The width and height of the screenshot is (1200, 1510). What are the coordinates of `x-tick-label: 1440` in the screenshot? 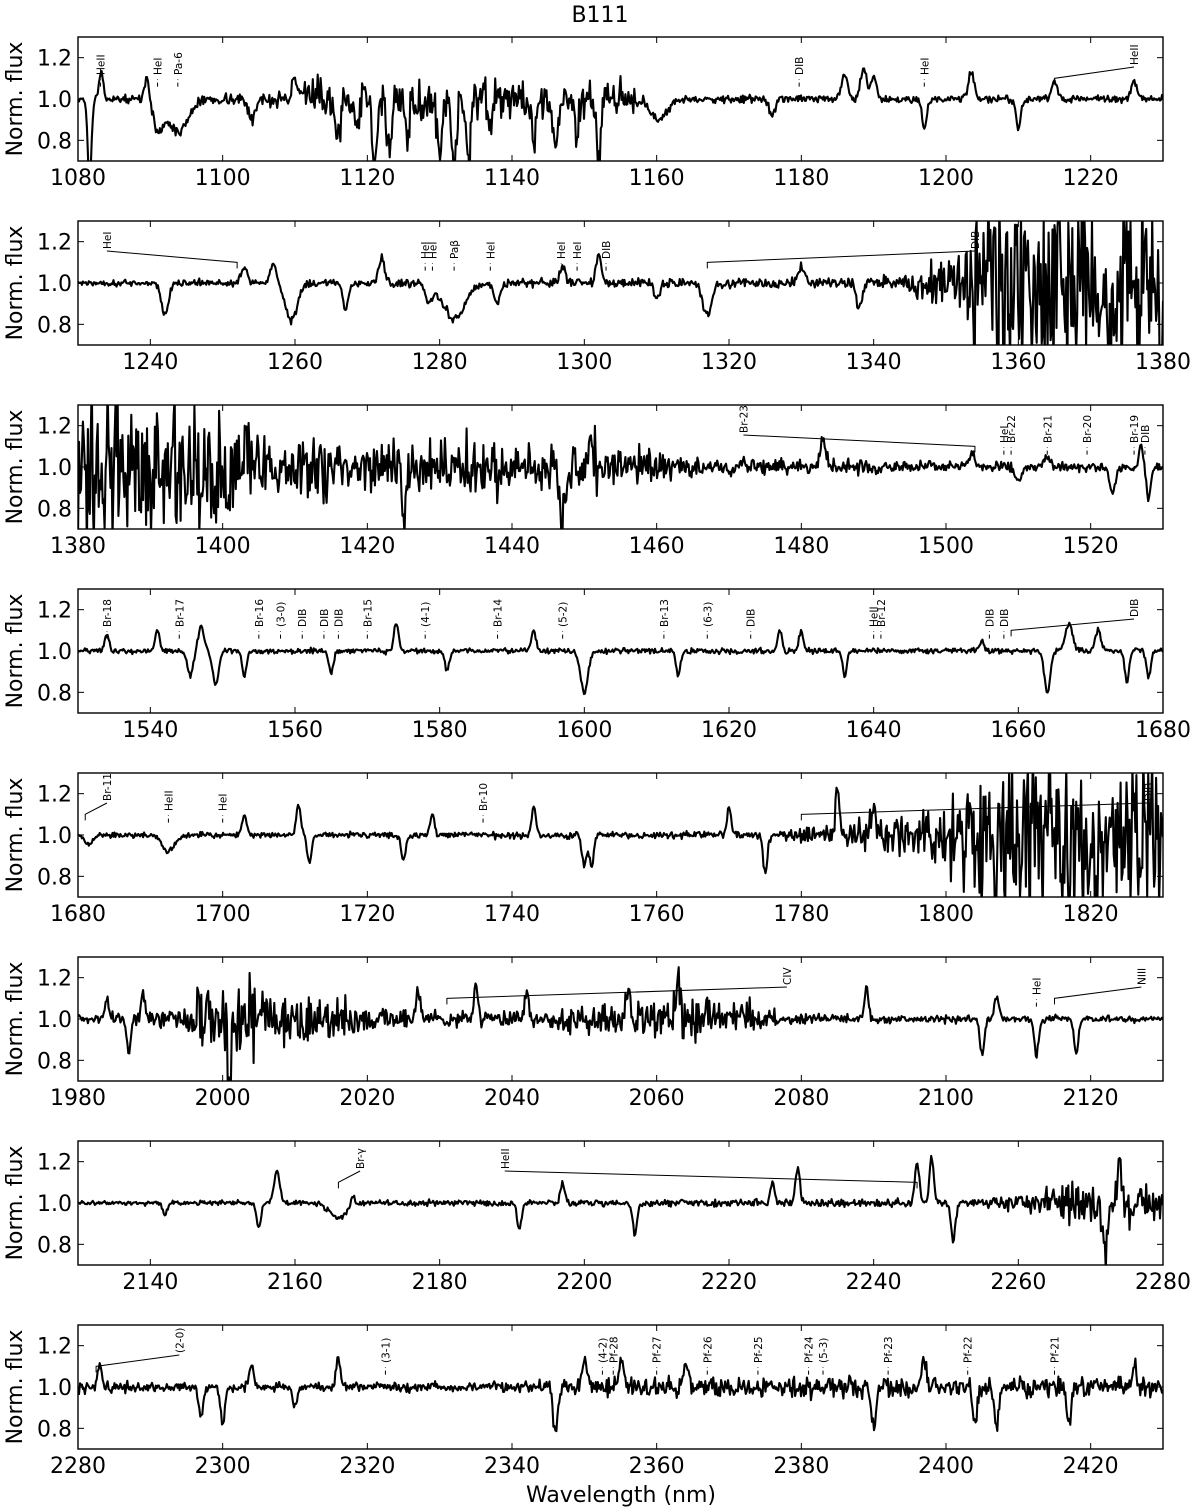 It's located at (512, 546).